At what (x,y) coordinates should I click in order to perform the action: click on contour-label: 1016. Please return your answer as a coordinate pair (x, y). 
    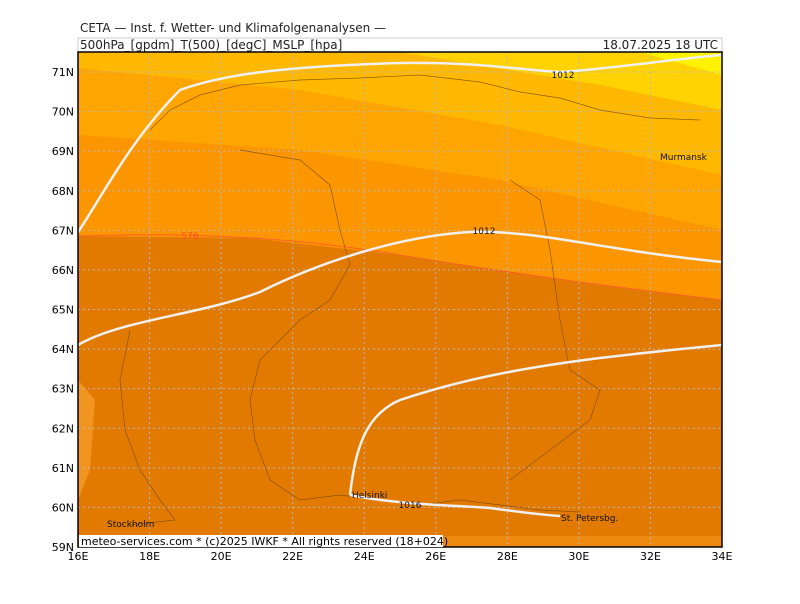
    Looking at the image, I should click on (410, 506).